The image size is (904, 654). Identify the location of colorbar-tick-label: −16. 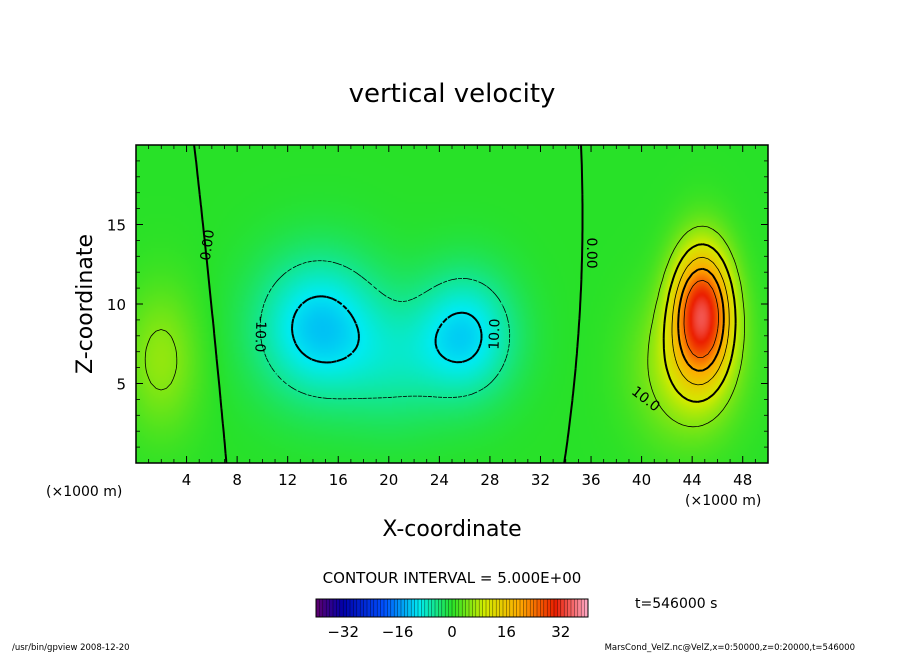
(398, 632).